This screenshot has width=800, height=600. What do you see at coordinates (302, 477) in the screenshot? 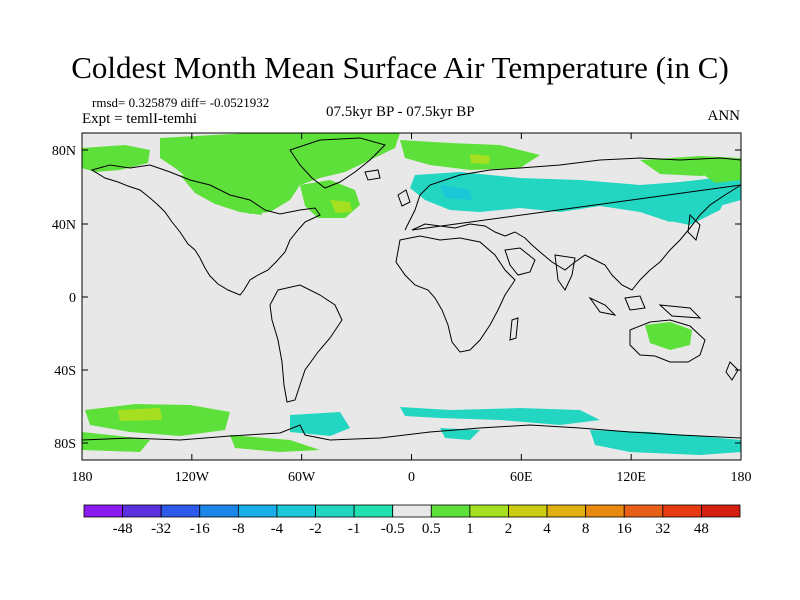
I see `lon-label: 60W` at bounding box center [302, 477].